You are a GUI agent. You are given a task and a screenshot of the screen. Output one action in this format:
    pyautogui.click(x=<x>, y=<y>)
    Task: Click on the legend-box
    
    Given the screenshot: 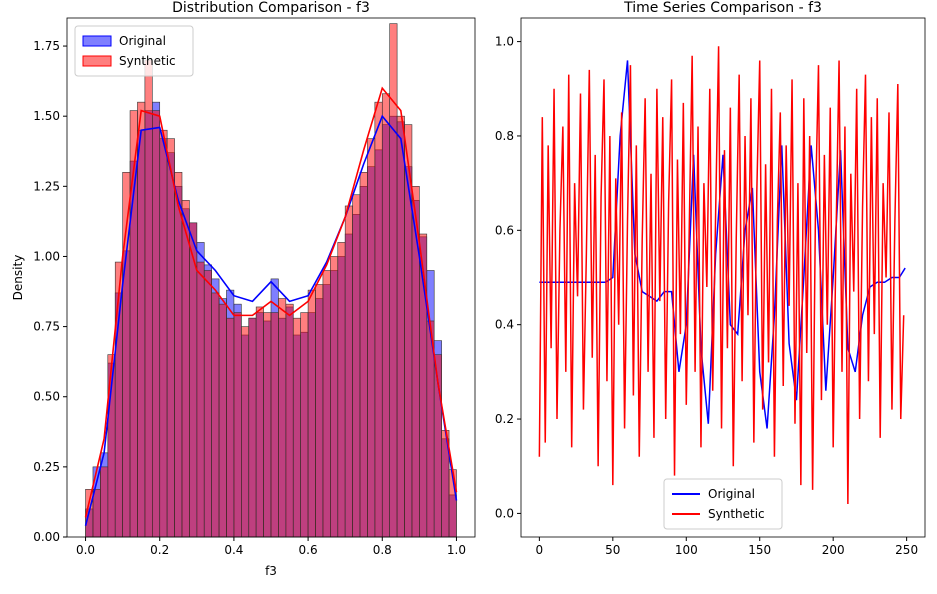 What is the action you would take?
    pyautogui.click(x=723, y=504)
    